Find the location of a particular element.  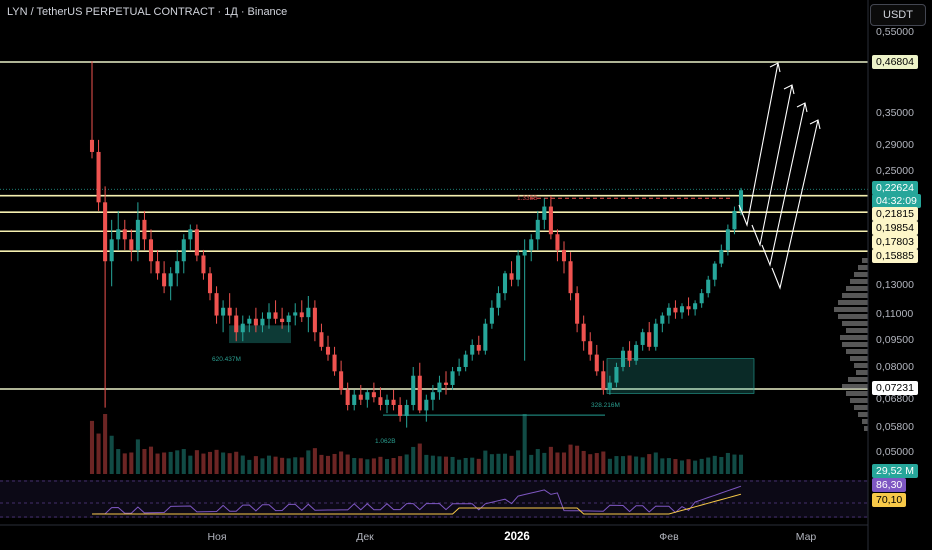

price-tick-label: 0,55000 is located at coordinates (895, 32).